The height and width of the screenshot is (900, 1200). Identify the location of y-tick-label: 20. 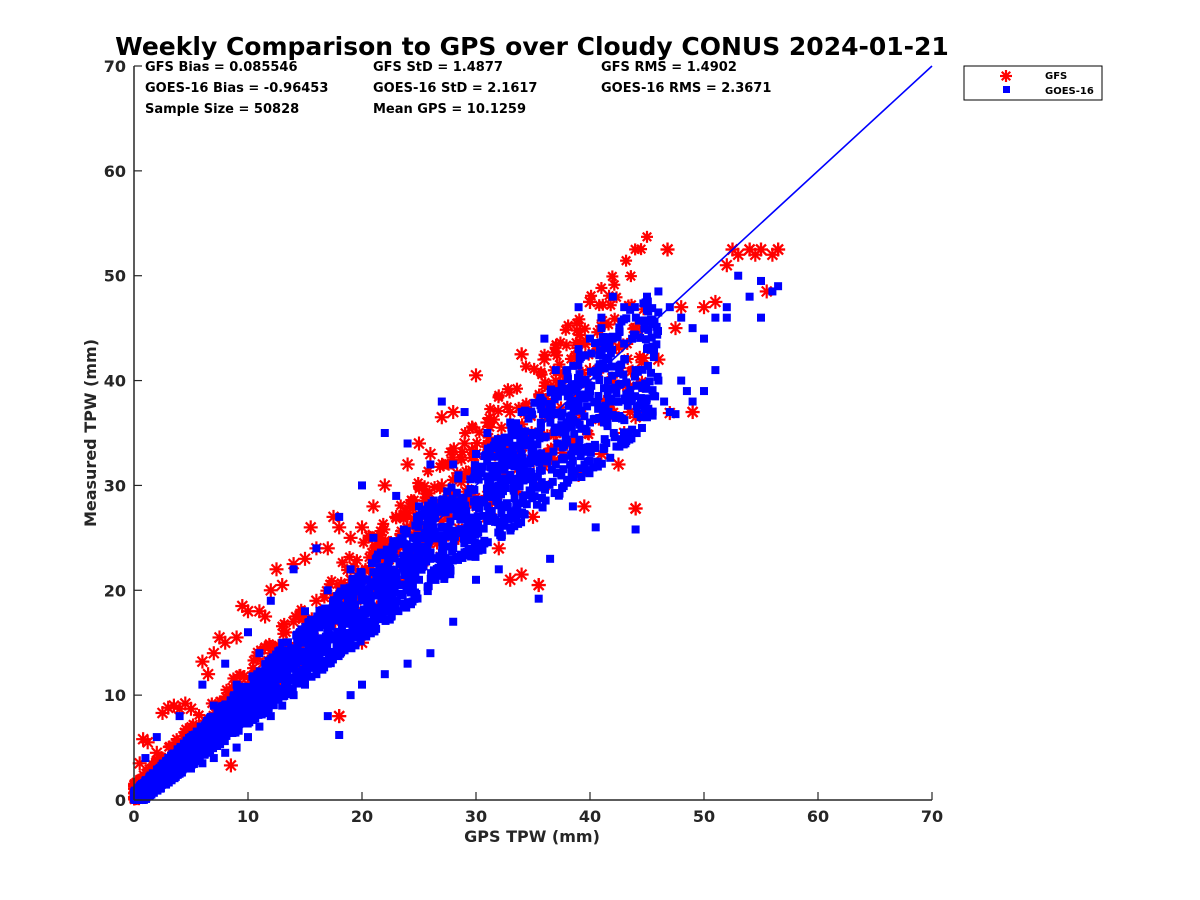
(115, 590).